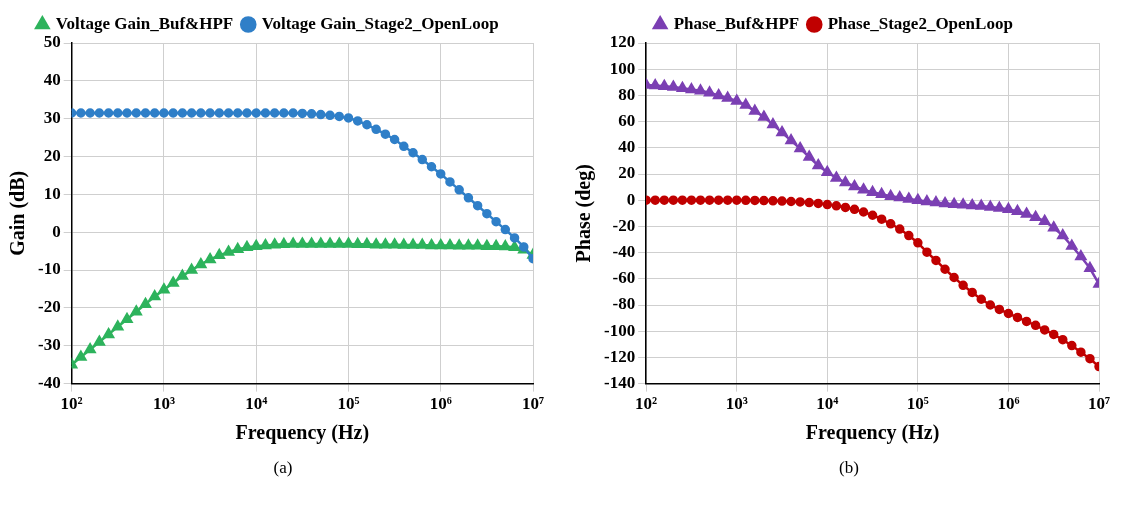  What do you see at coordinates (52, 193) in the screenshot?
I see `y-tick-label: 10` at bounding box center [52, 193].